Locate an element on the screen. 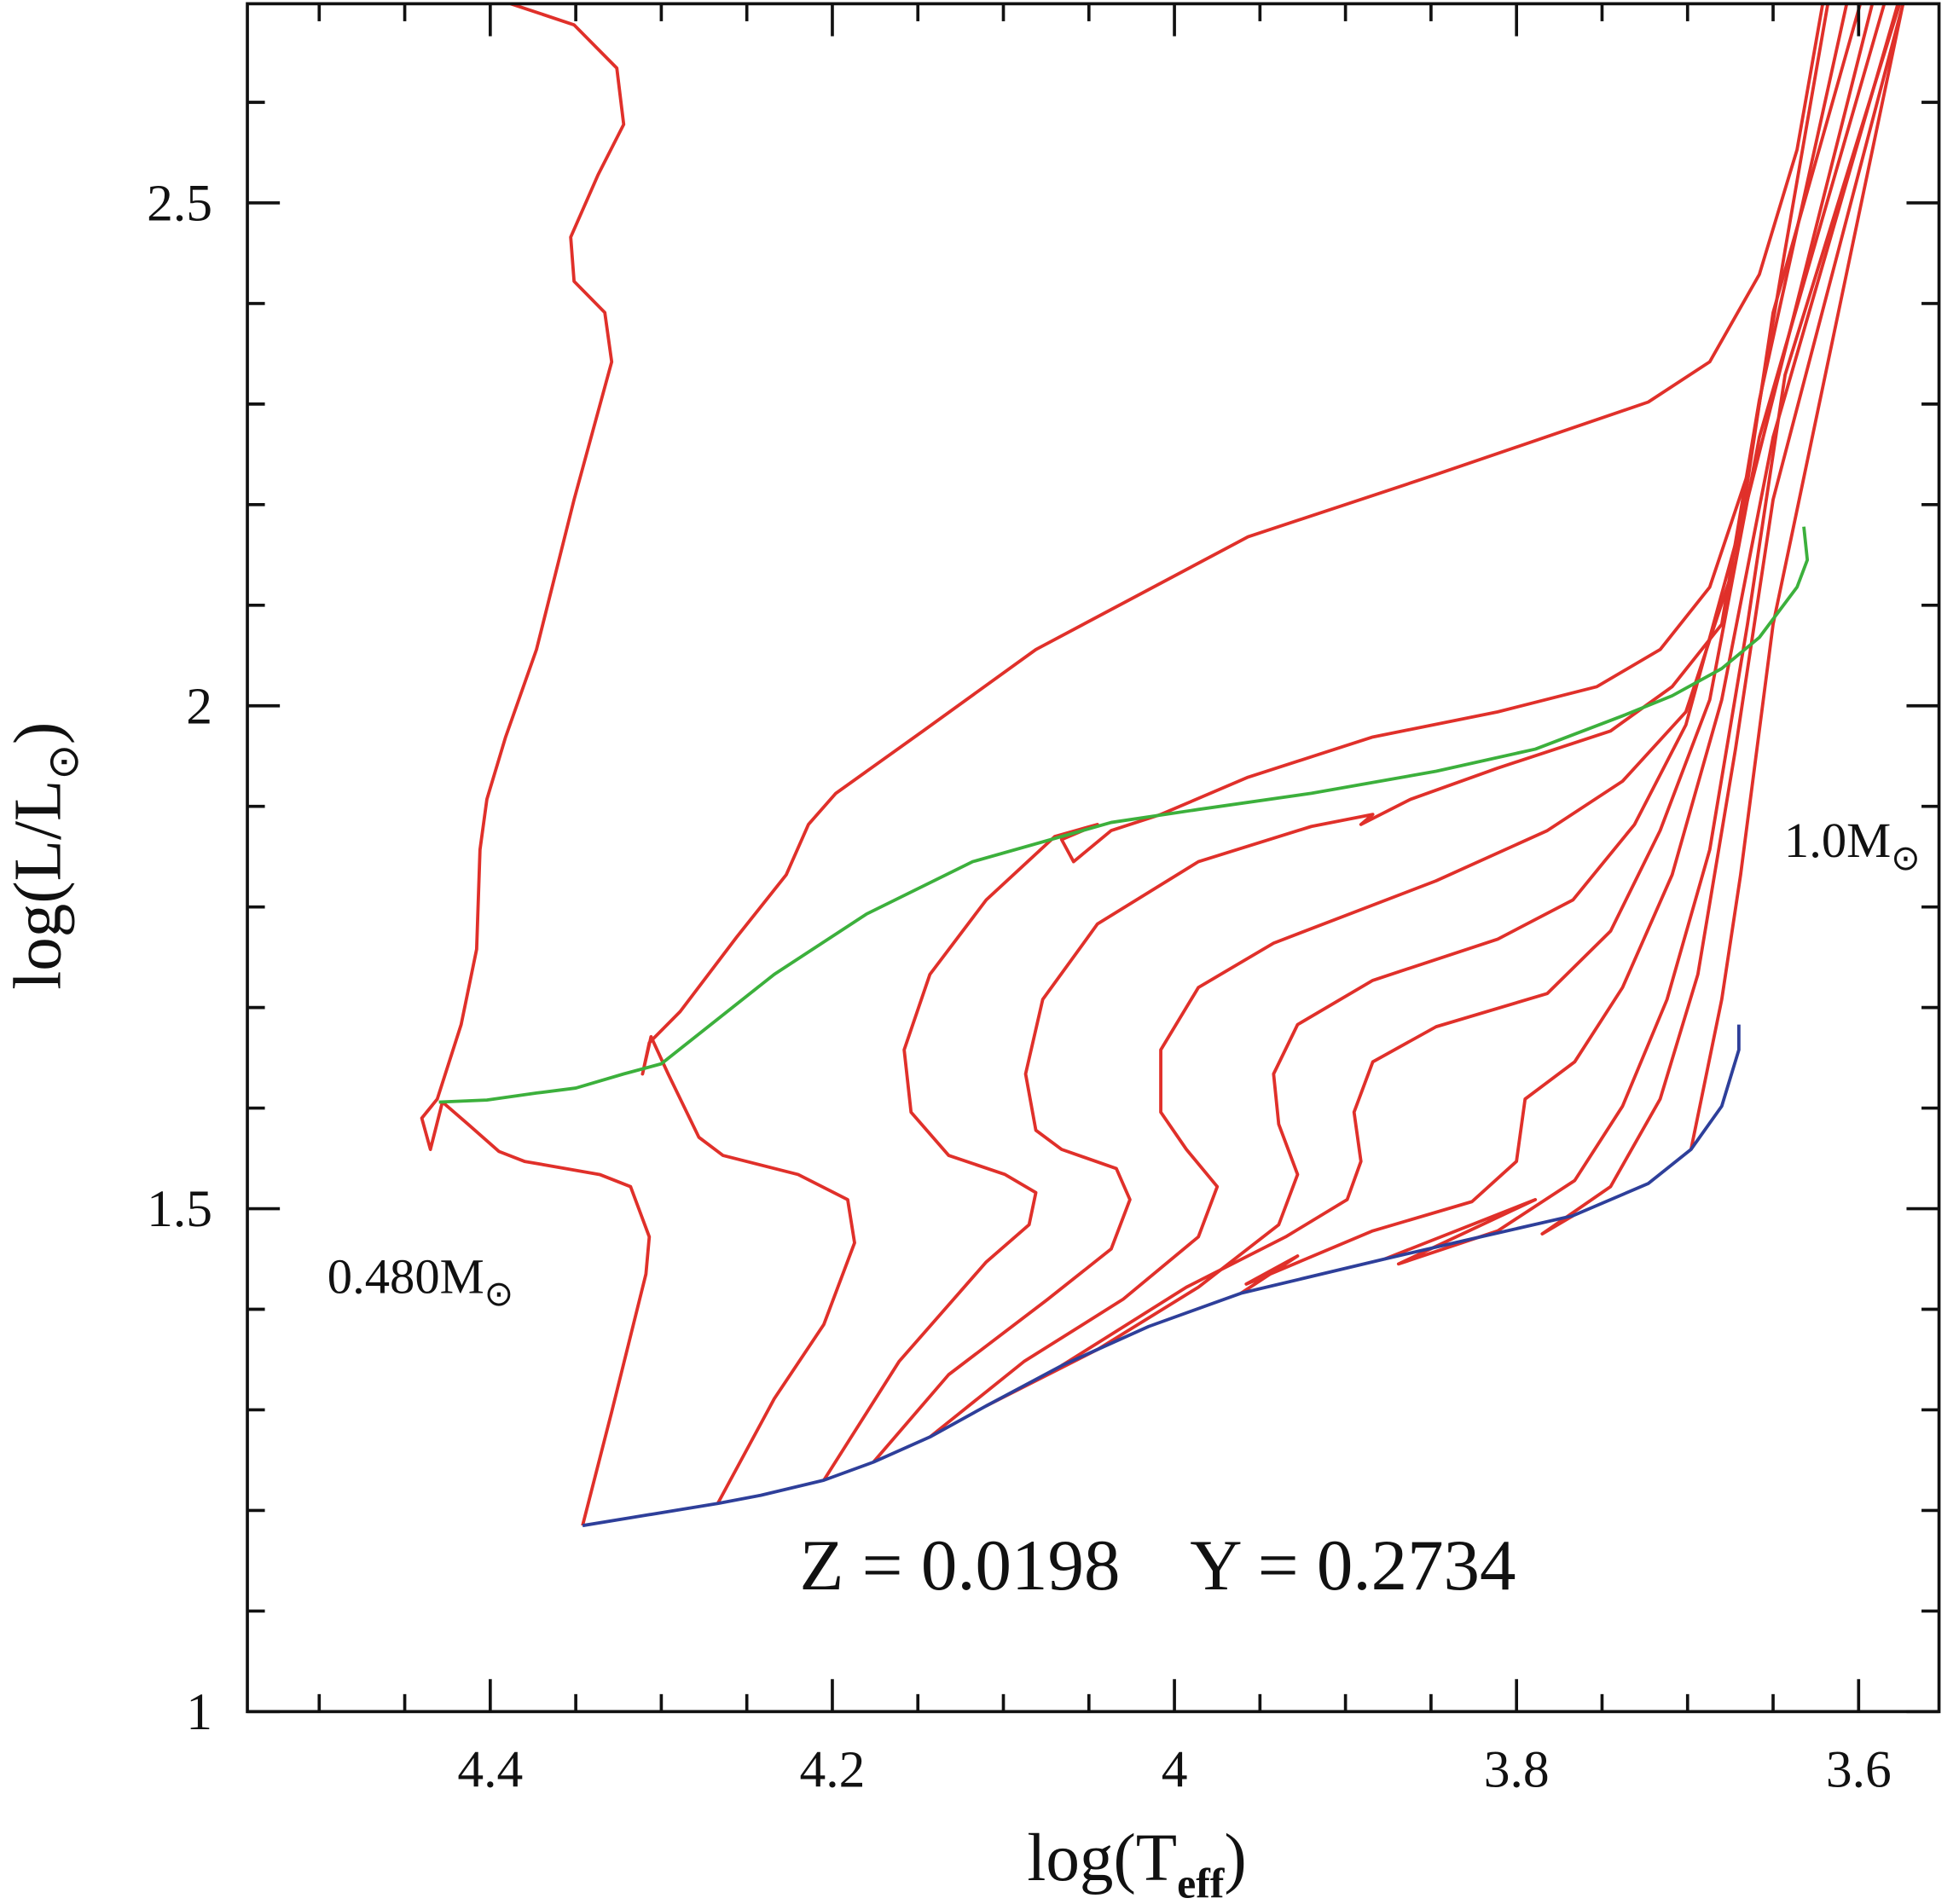  annotation: Z = 0.0198 Y = 0.2734 is located at coordinates (1158, 1566).